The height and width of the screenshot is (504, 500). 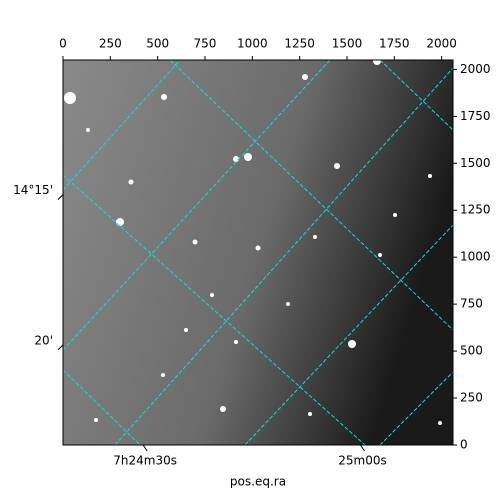 I want to click on y-tick-label: 500, so click(x=471, y=351).